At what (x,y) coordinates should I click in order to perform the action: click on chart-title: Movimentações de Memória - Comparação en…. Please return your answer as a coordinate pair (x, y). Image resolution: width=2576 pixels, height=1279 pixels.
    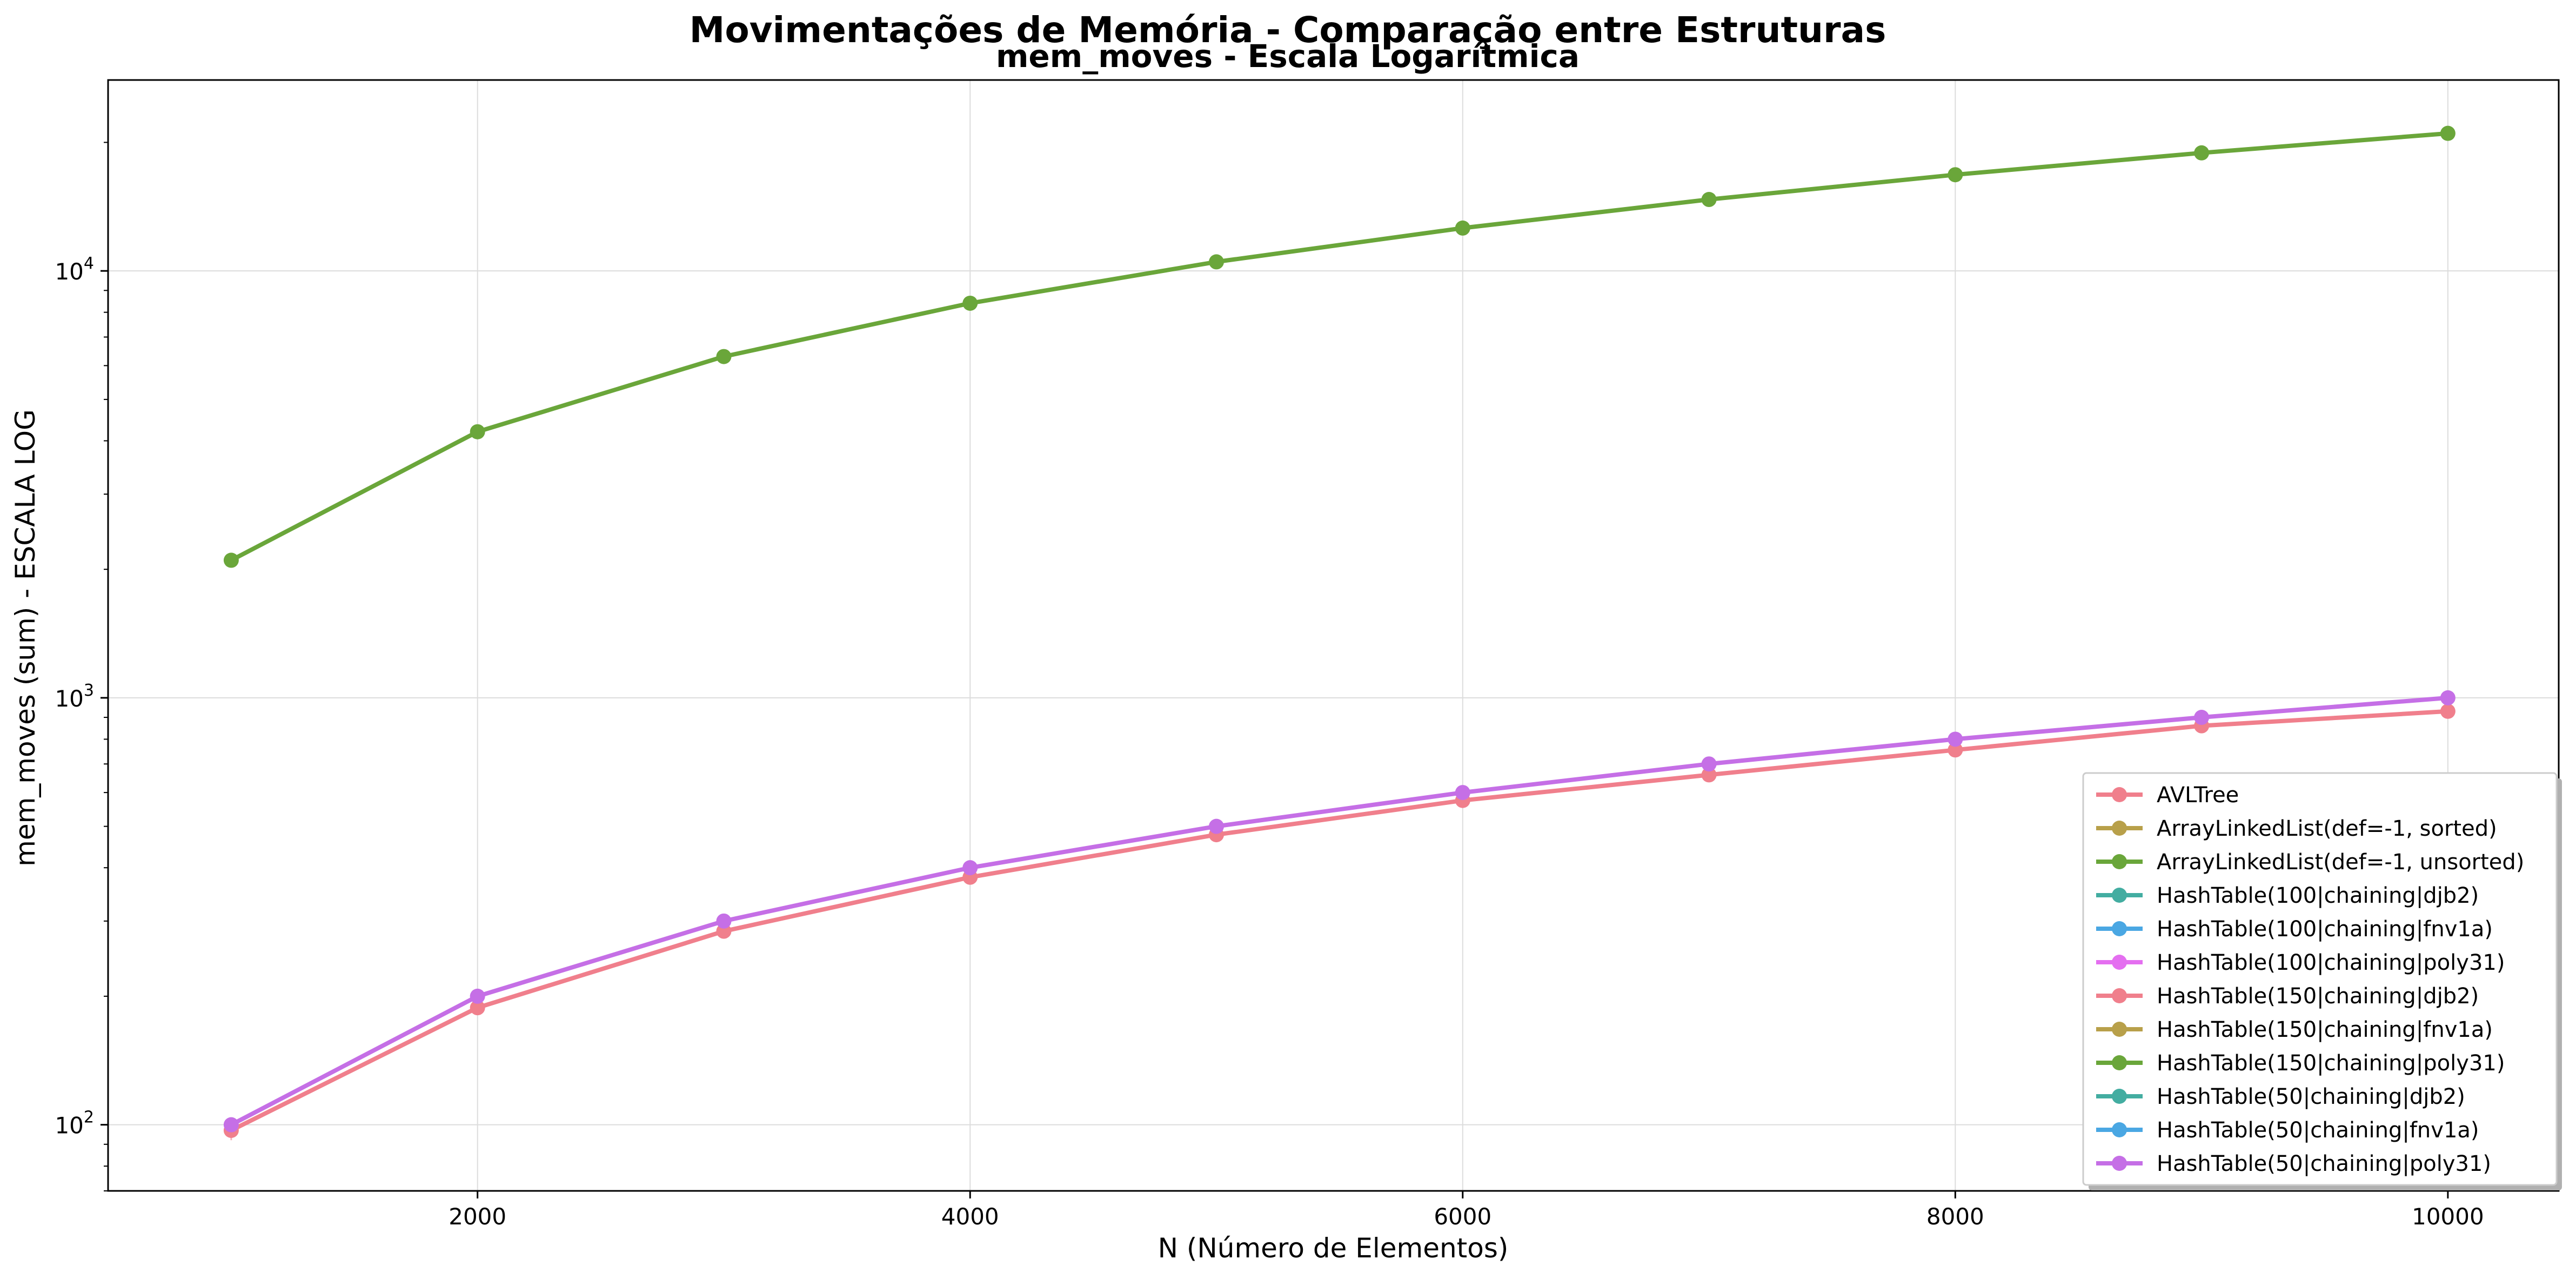
    Looking at the image, I should click on (1288, 30).